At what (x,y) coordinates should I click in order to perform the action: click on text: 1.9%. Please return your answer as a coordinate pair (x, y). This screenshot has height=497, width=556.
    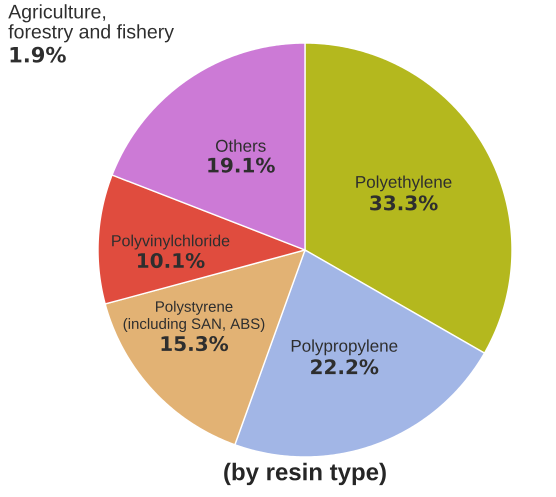
    Looking at the image, I should click on (38, 54).